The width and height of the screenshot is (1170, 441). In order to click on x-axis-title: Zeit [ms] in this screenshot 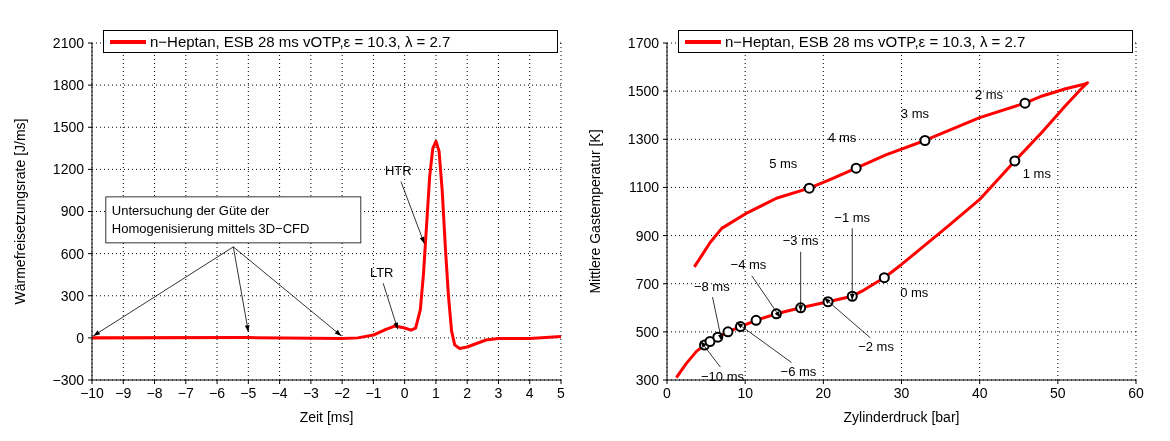, I will do `click(326, 417)`.